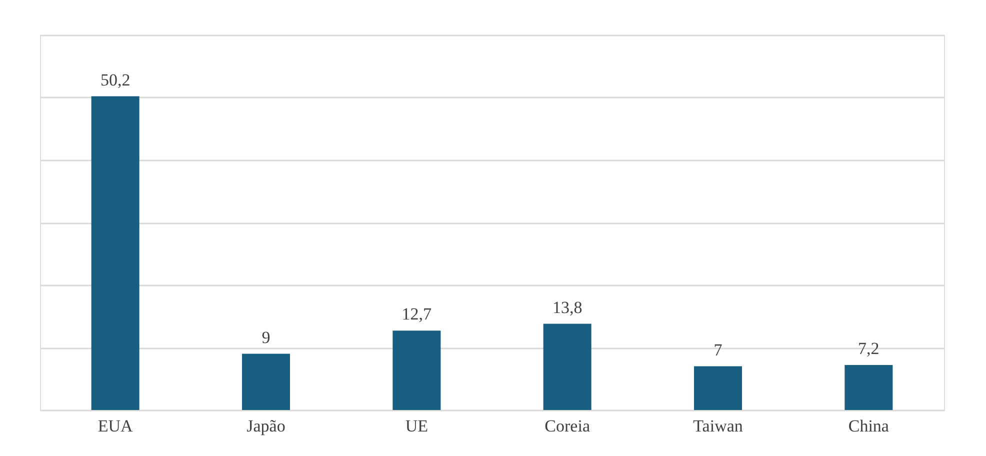  What do you see at coordinates (417, 314) in the screenshot?
I see `data-label: 12,7` at bounding box center [417, 314].